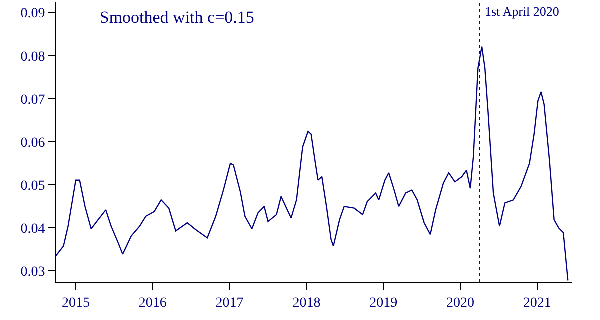  I want to click on chart-title: Smoothed with c=0.15, so click(177, 18).